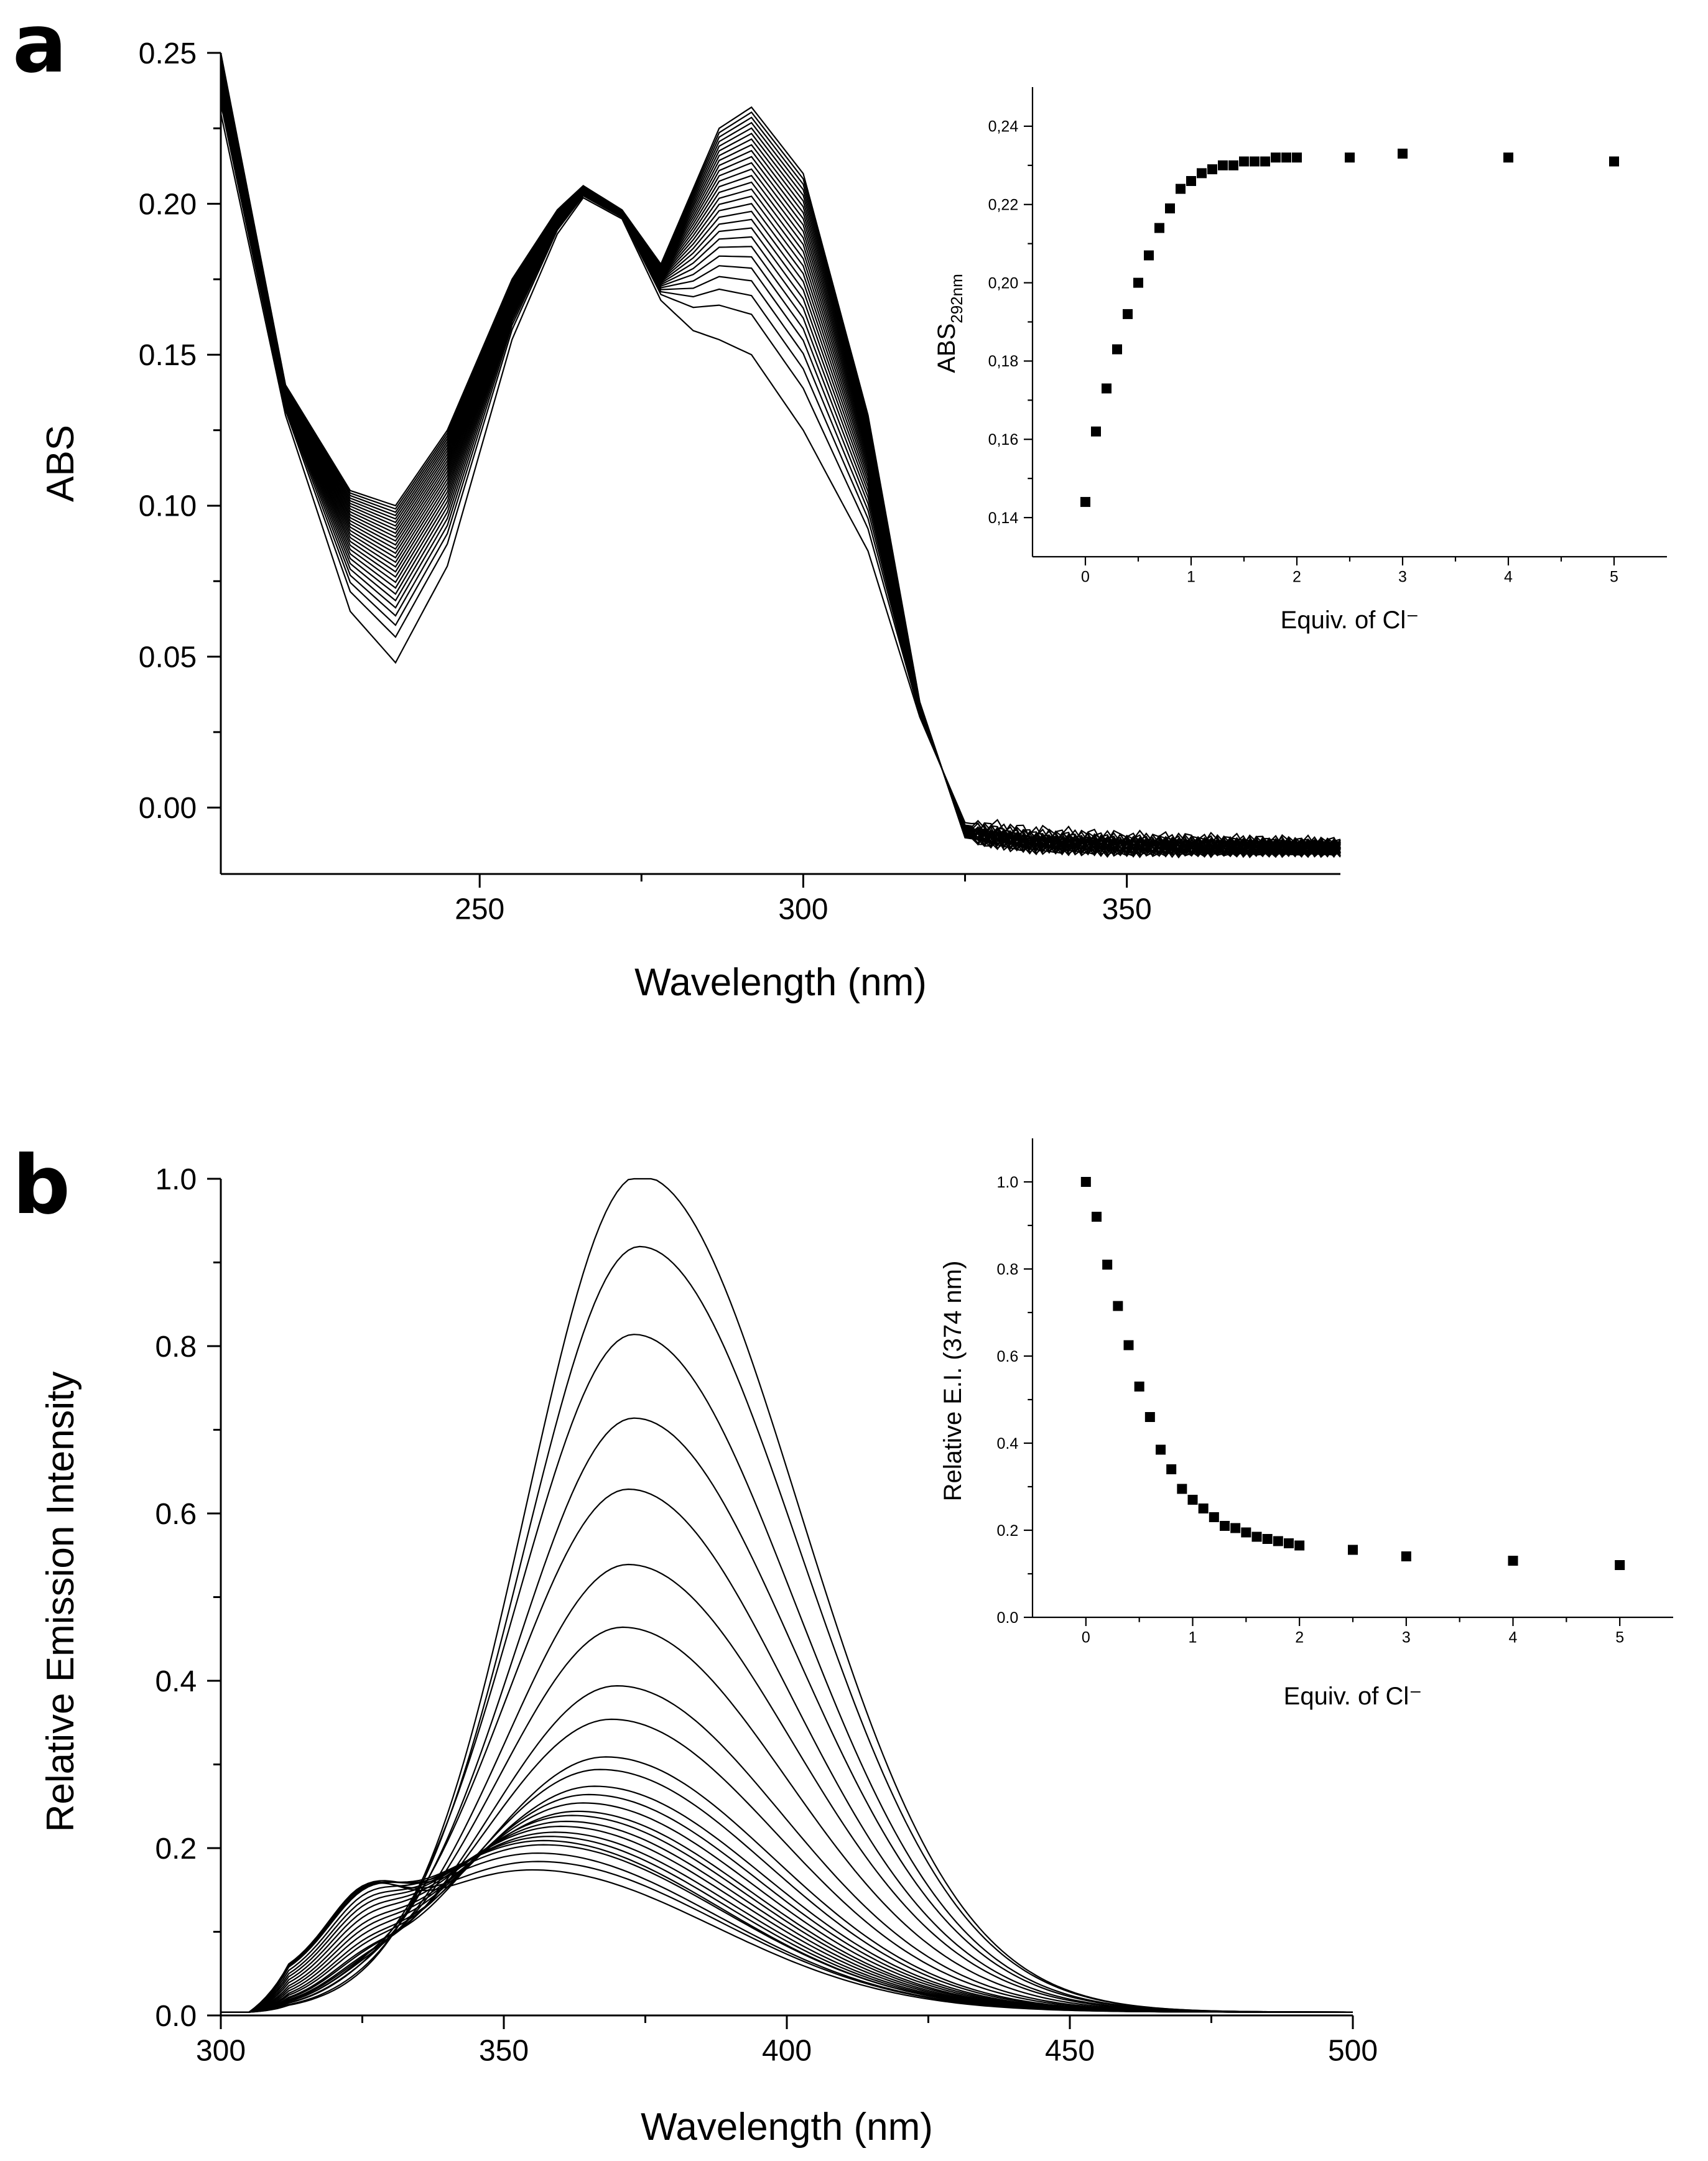 Image resolution: width=1708 pixels, height=2161 pixels. Describe the element at coordinates (1619, 1637) in the screenshot. I see `b-inset-x-tick-label: 5` at that location.